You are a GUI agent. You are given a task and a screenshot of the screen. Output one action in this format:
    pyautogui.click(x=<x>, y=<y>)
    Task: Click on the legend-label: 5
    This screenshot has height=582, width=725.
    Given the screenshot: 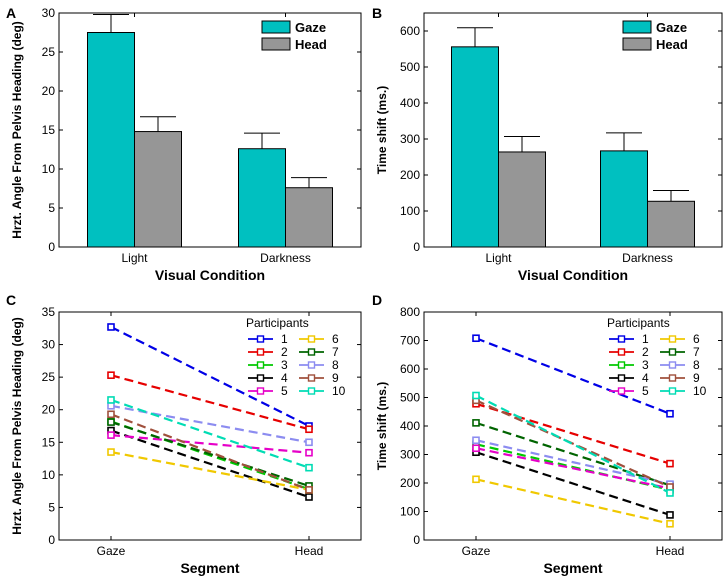 What is the action you would take?
    pyautogui.click(x=284, y=391)
    